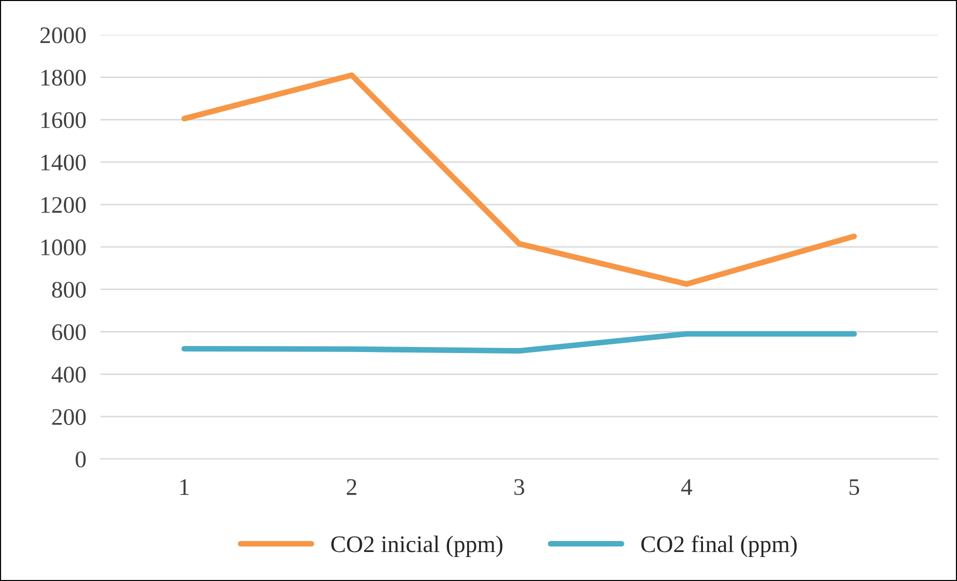 The image size is (957, 581). What do you see at coordinates (69, 417) in the screenshot?
I see `y-tick-label: 200` at bounding box center [69, 417].